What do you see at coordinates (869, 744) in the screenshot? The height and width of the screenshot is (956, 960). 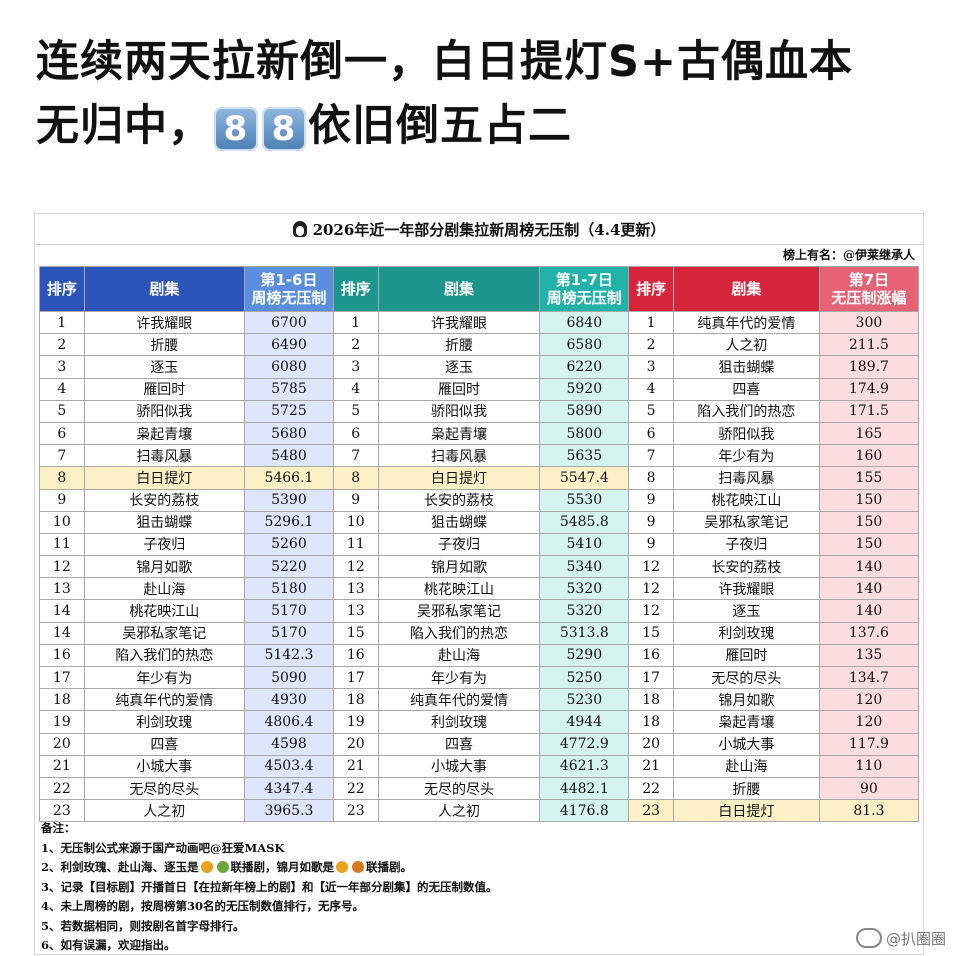 I see `table-cell: 117.9` at bounding box center [869, 744].